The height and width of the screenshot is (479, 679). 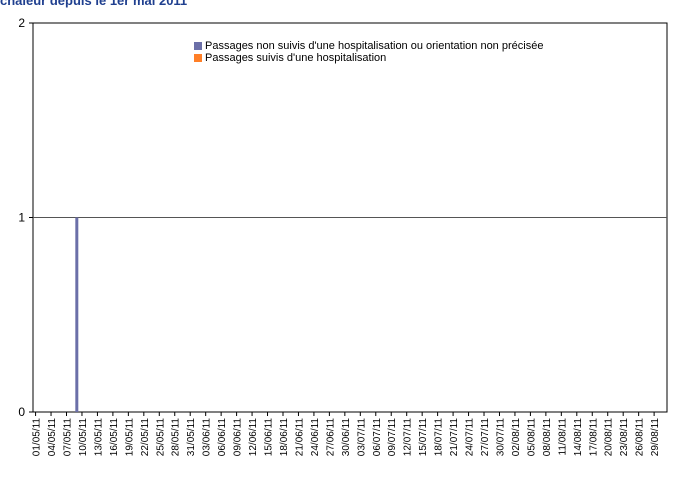 I want to click on x-tick-label-36: 17/08/11, so click(x=593, y=437).